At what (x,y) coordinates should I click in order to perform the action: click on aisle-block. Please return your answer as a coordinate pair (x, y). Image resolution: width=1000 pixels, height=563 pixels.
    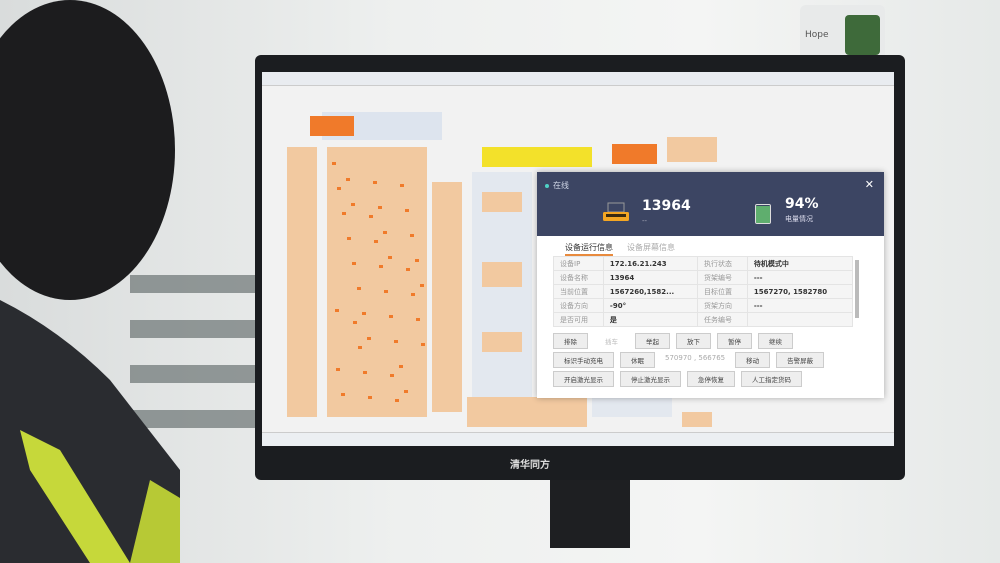
    Looking at the image, I should click on (632, 407).